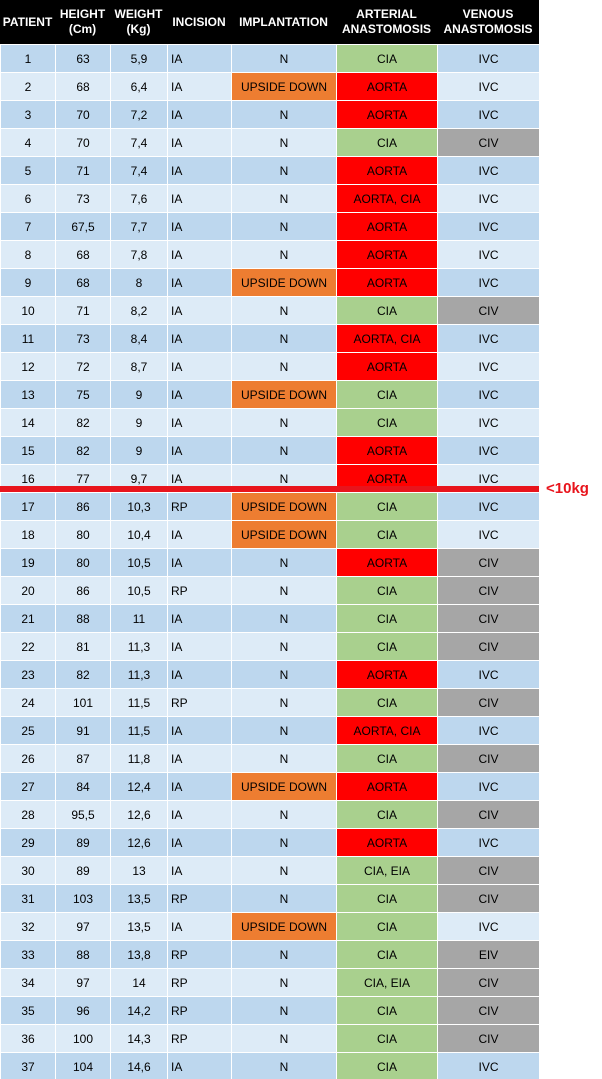 The height and width of the screenshot is (1079, 602). What do you see at coordinates (139, 786) in the screenshot?
I see `table-cell: 12,4` at bounding box center [139, 786].